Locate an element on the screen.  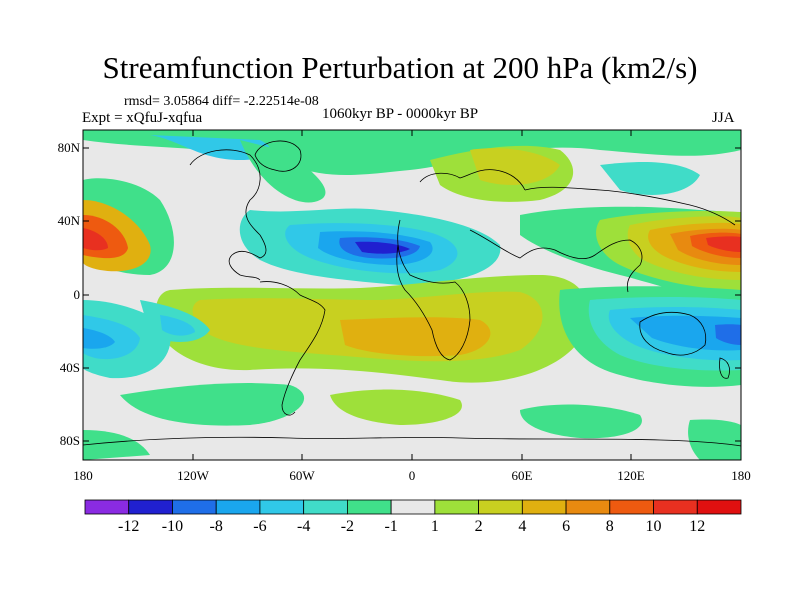
colorbar-label: -10 is located at coordinates (172, 526).